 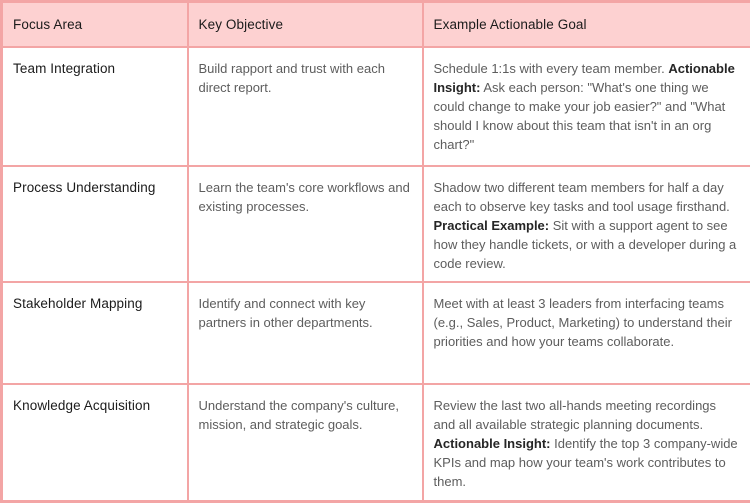 I want to click on focus-area-cell: Process Understanding, so click(x=95, y=224).